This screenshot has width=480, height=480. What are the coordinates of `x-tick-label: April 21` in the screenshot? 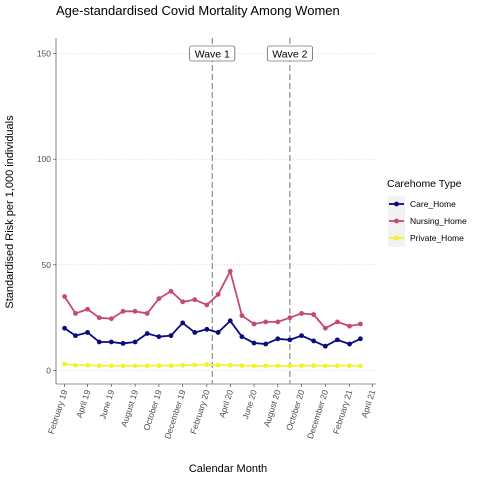 It's located at (368, 403).